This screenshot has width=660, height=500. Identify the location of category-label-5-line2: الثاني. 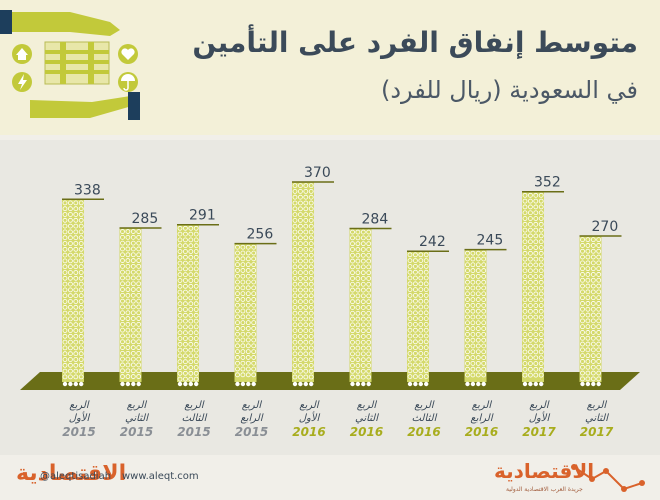
(367, 418).